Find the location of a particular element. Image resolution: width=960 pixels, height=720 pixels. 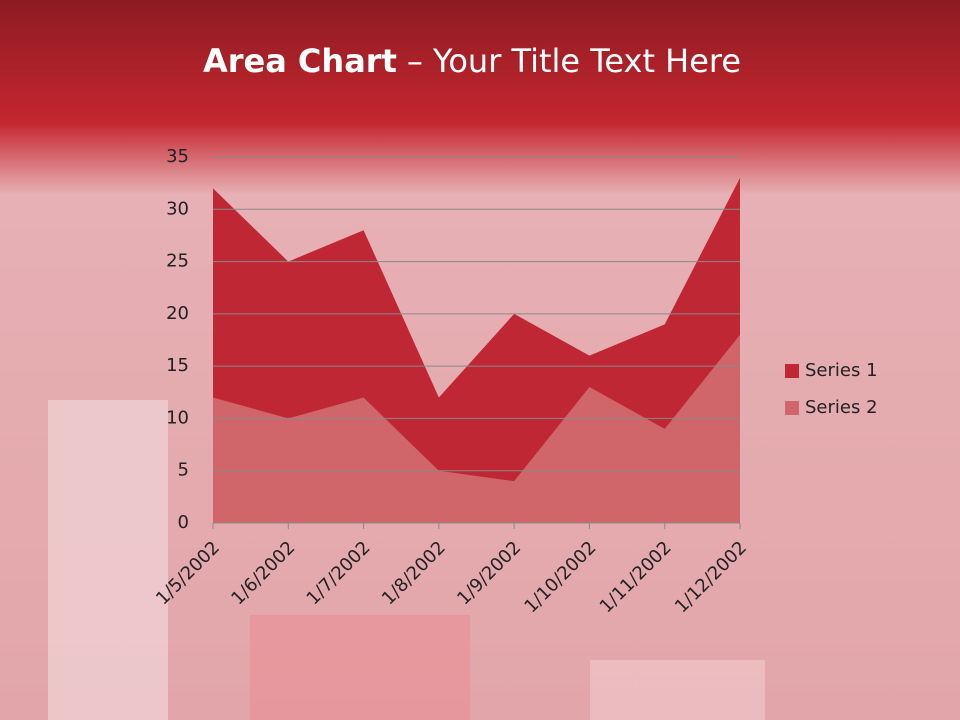

y-tick-label: 0 is located at coordinates (183, 522).